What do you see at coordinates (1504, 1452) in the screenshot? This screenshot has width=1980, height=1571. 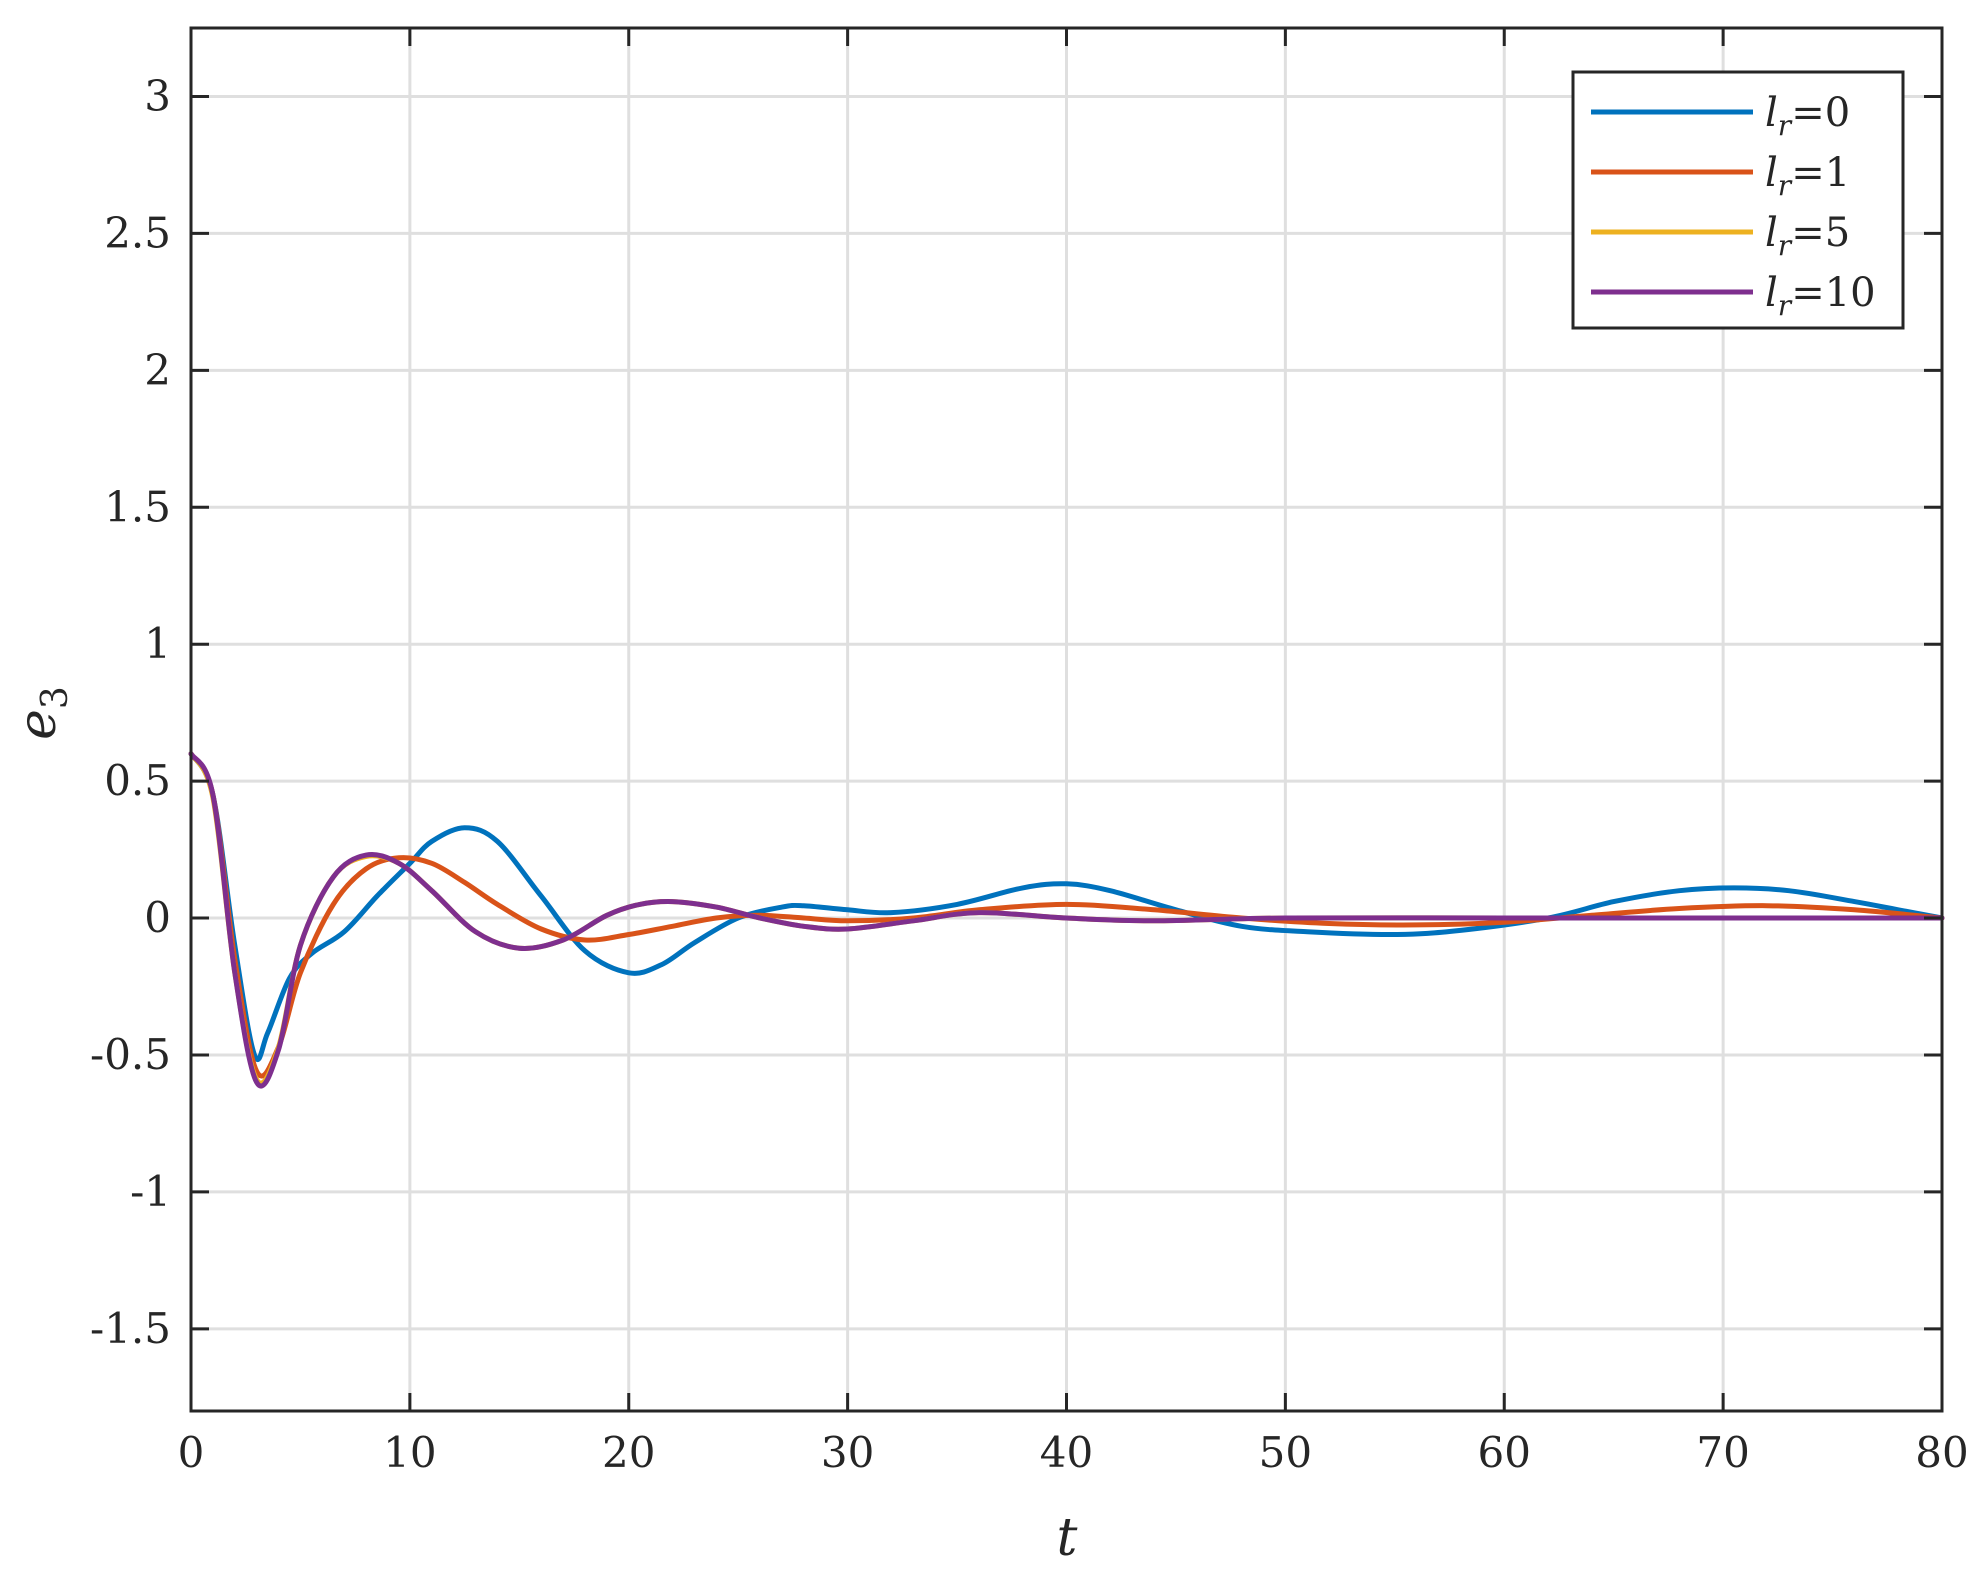 I see `x-tick-label: 60` at bounding box center [1504, 1452].